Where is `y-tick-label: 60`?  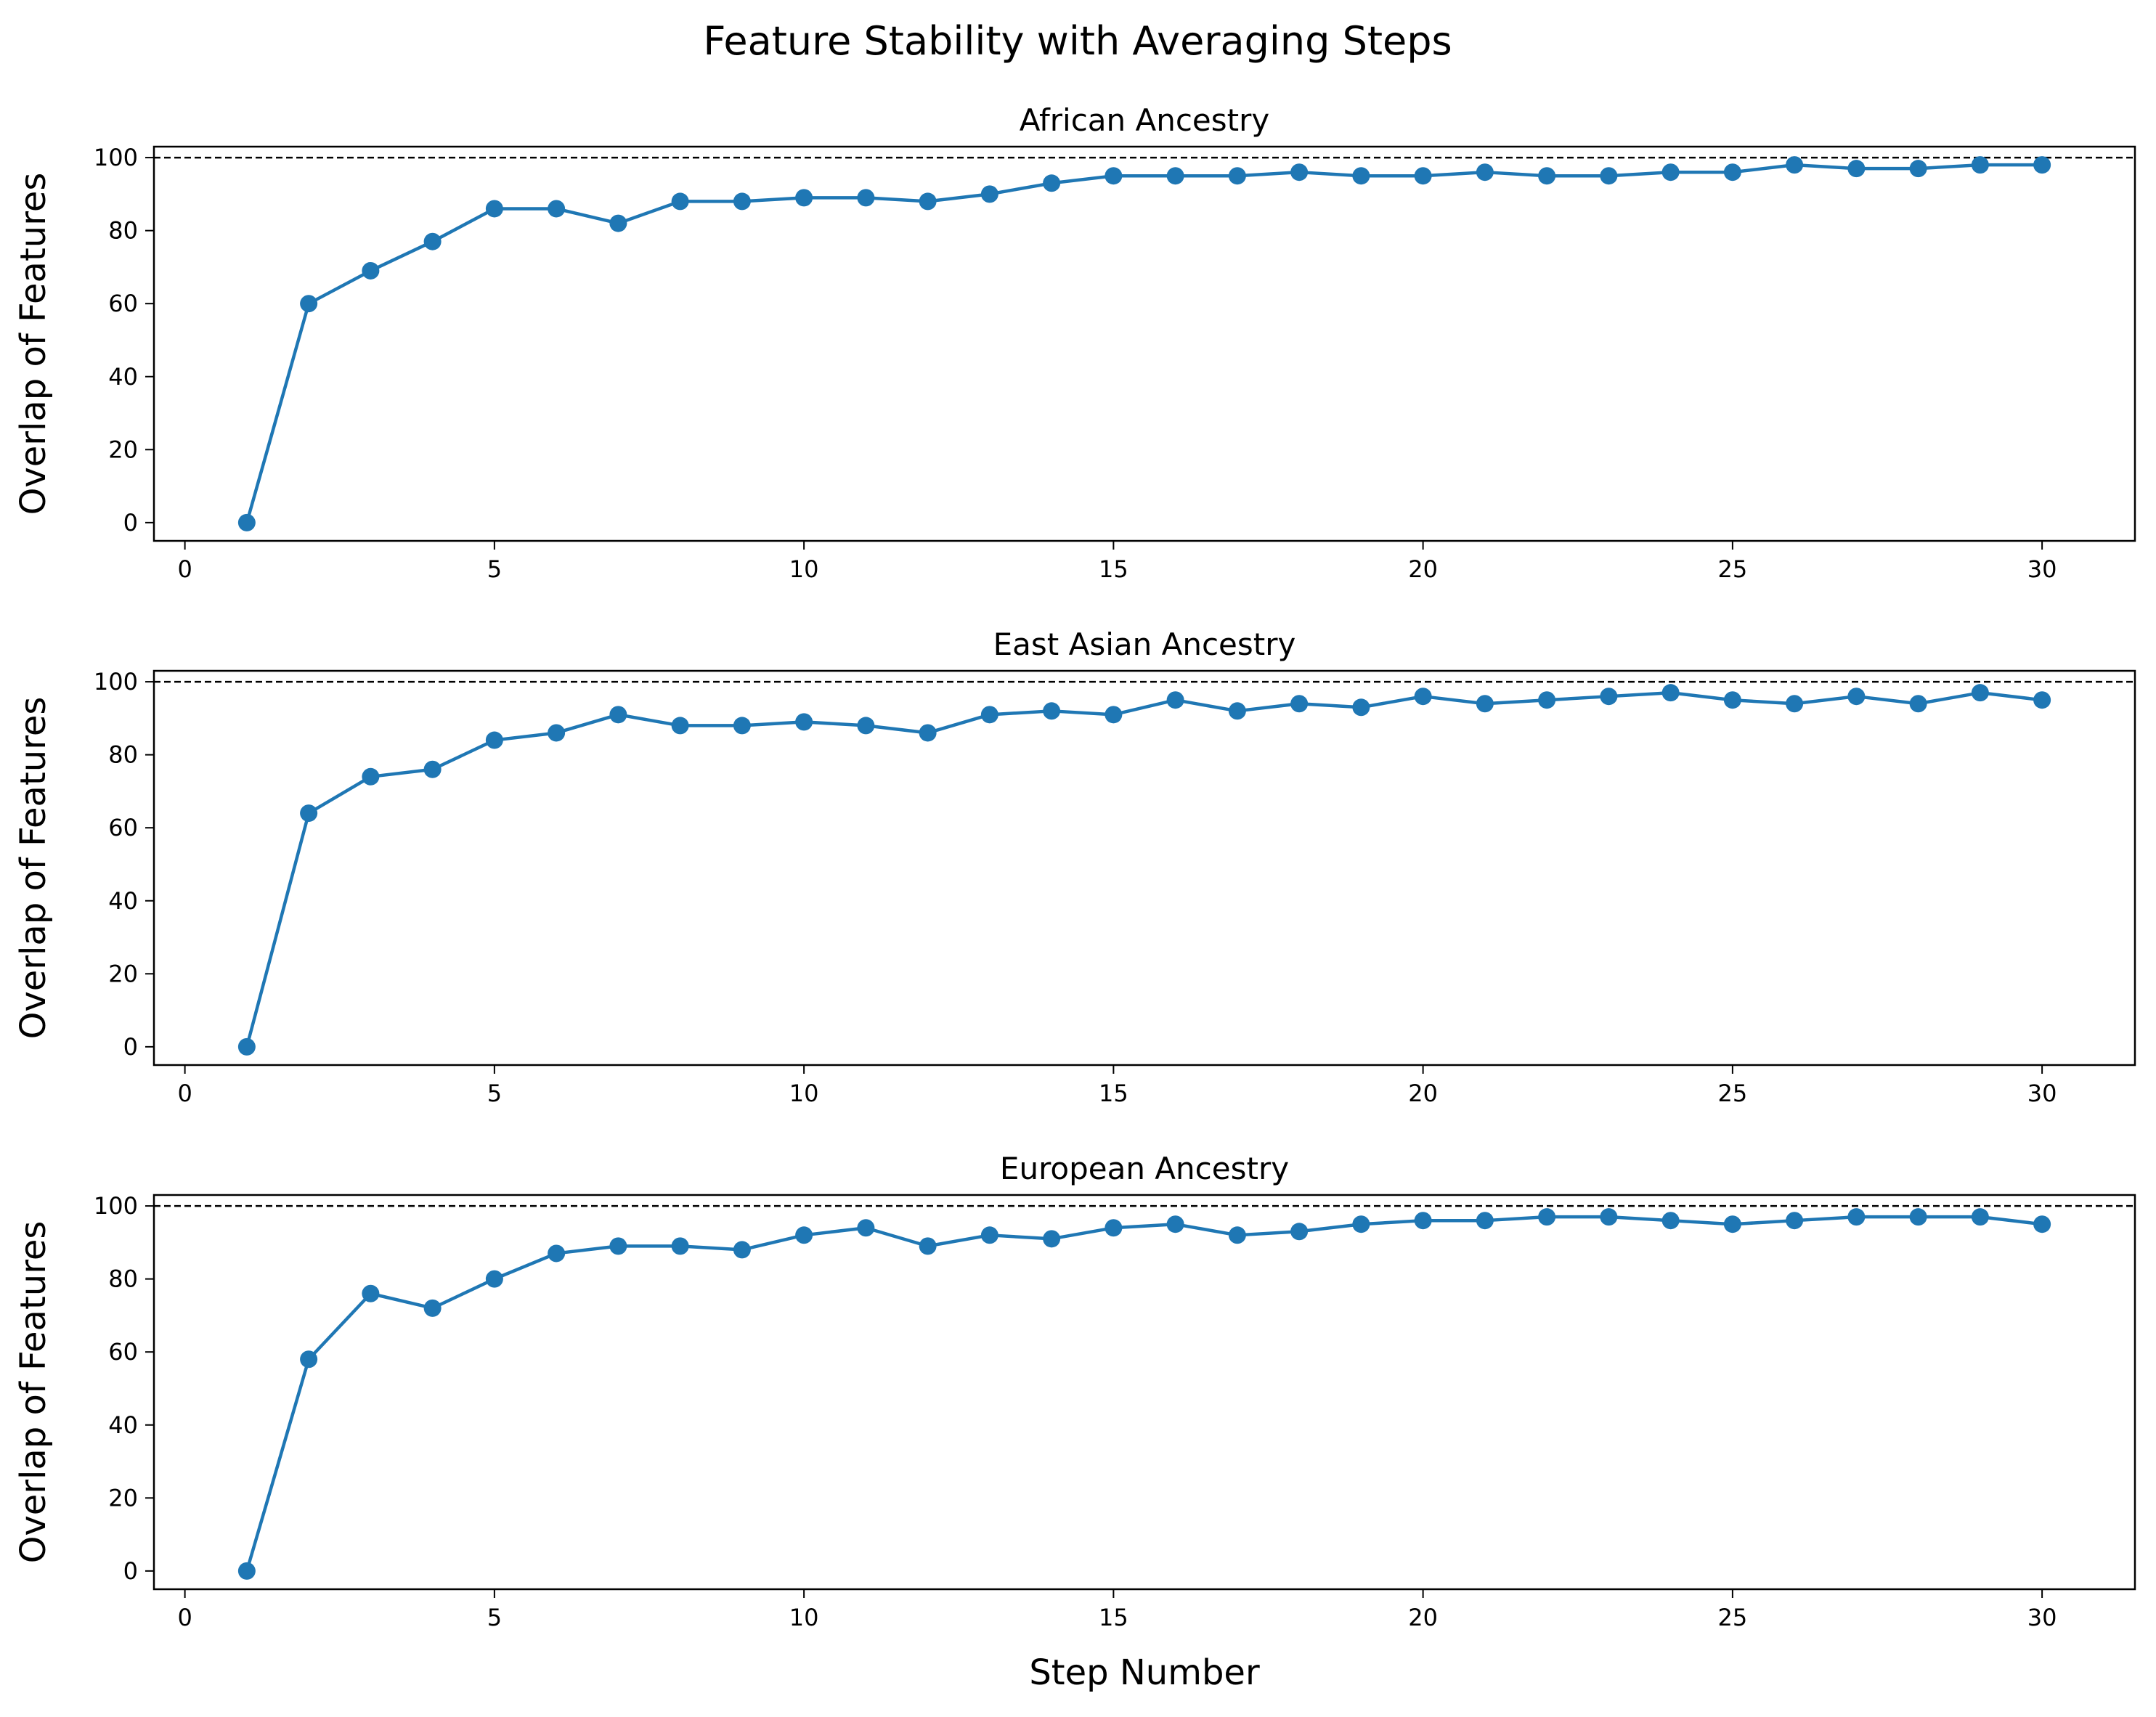 y-tick-label: 60 is located at coordinates (123, 303).